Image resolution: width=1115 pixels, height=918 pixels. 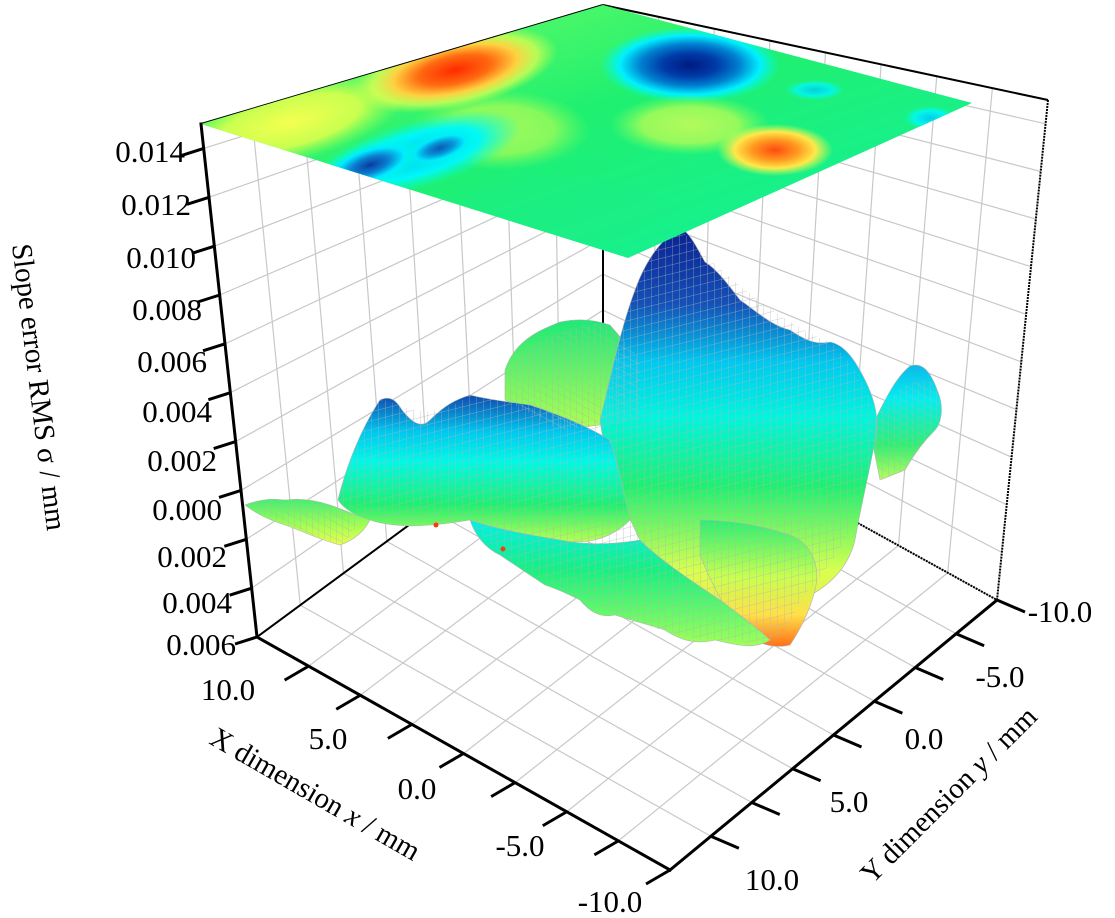 I want to click on y-axis-title: Y dimension y / mm, so click(x=949, y=795).